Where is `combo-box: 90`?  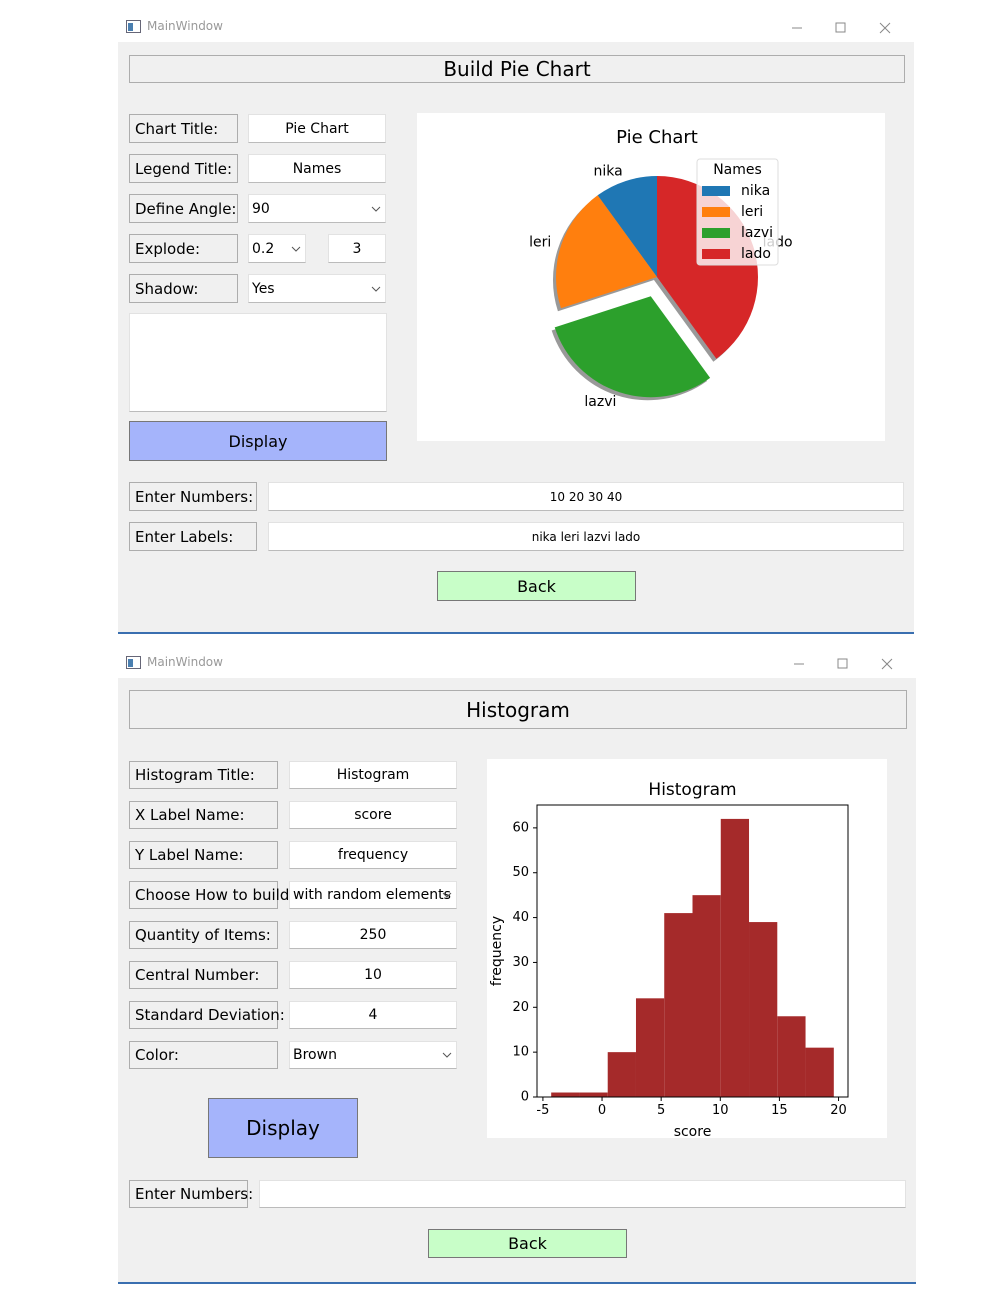 combo-box: 90 is located at coordinates (317, 208).